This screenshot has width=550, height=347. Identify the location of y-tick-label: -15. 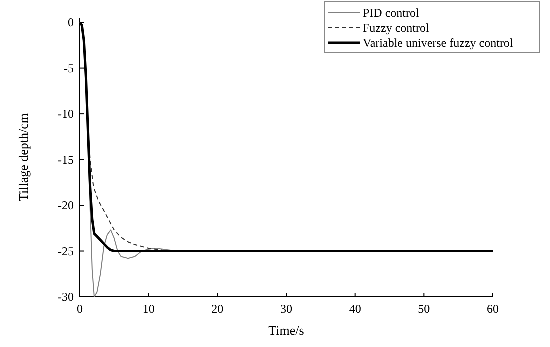
(66, 159).